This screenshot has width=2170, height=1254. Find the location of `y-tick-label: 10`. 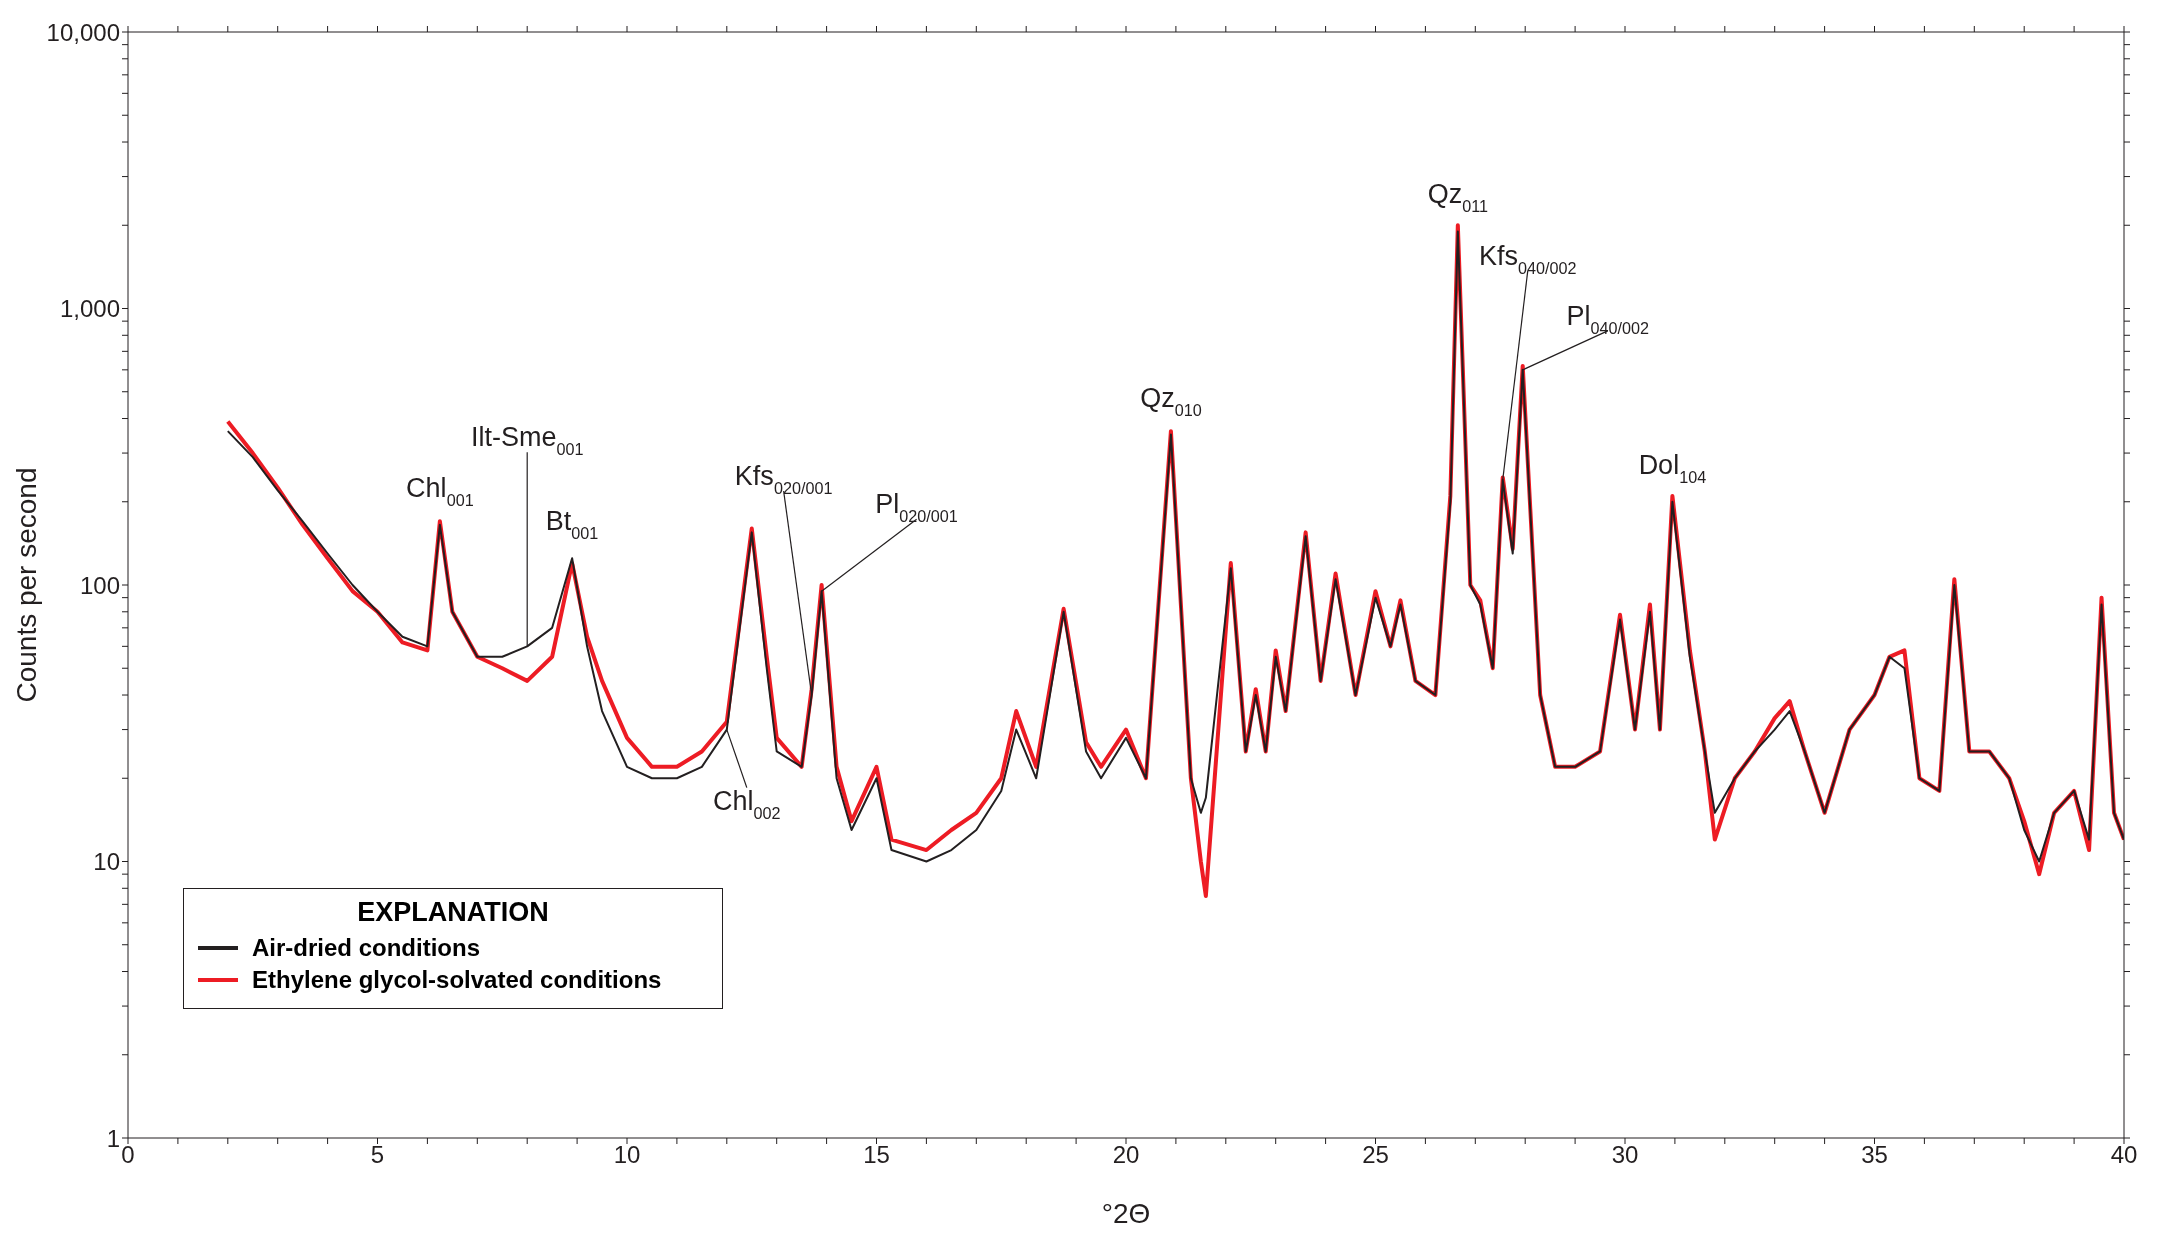

y-tick-label: 10 is located at coordinates (106, 862).